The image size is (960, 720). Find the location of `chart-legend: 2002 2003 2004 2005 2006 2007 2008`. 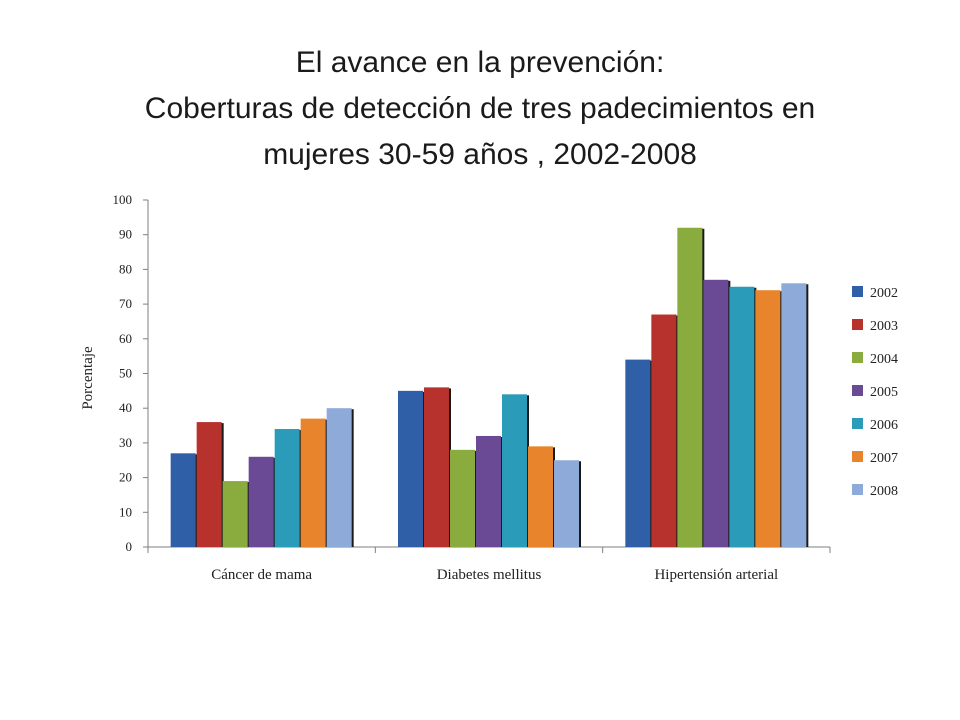

chart-legend: 2002 2003 2004 2005 2006 2007 2008 is located at coordinates (875, 392).